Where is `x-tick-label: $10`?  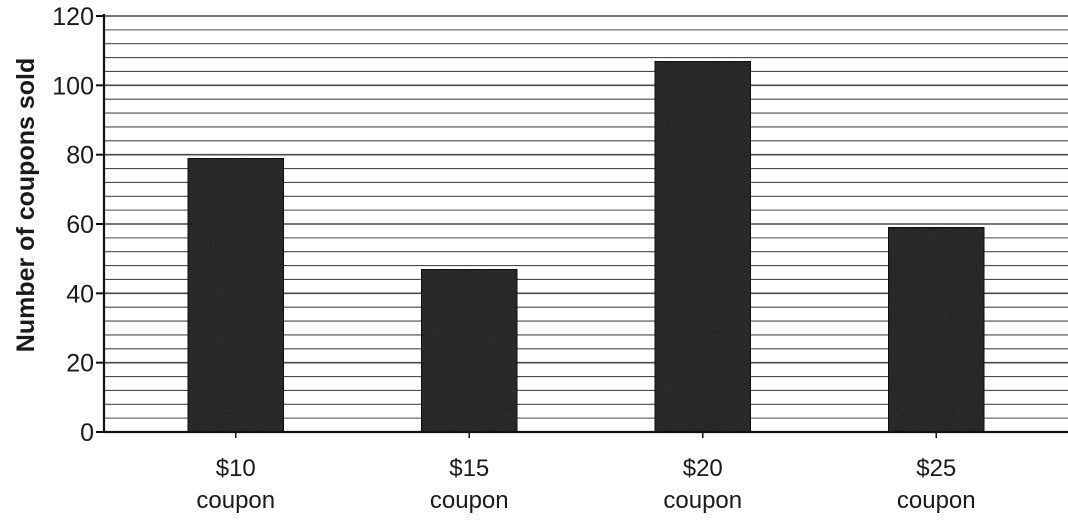 x-tick-label: $10 is located at coordinates (236, 468).